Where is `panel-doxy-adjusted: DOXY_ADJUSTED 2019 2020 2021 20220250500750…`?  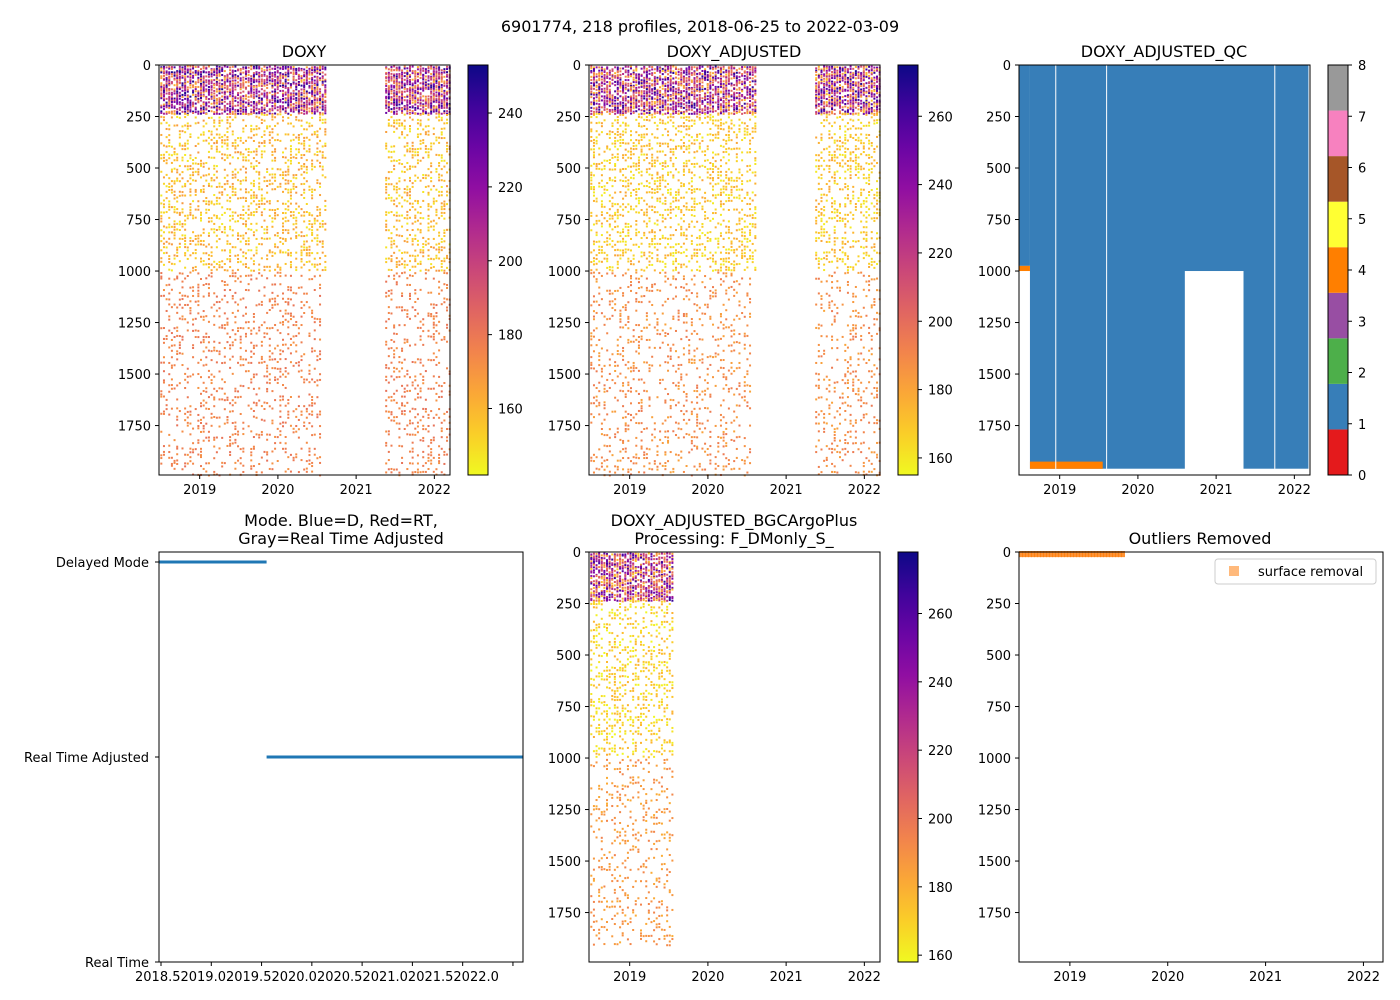
panel-doxy-adjusted: DOXY_ADJUSTED 2019 2020 2021 20220250500750… is located at coordinates (750, 270).